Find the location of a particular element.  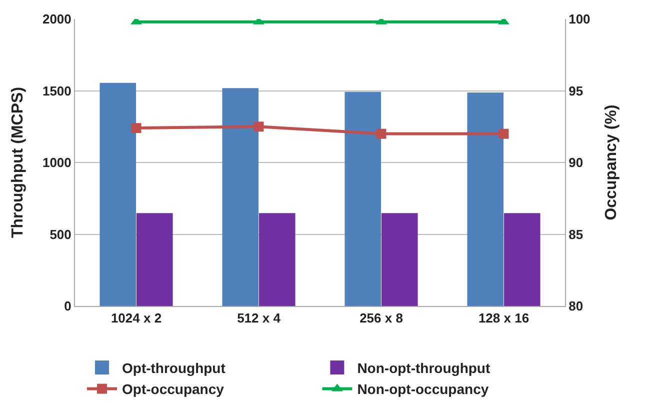

y2-axis-title: Occupancy (%) is located at coordinates (611, 162).